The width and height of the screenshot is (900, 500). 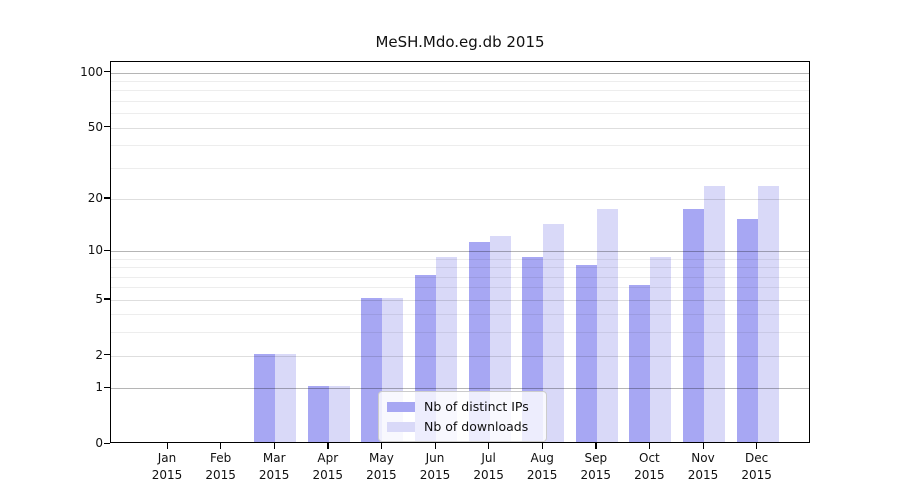 What do you see at coordinates (703, 446) in the screenshot?
I see `x-tick-mark-nov` at bounding box center [703, 446].